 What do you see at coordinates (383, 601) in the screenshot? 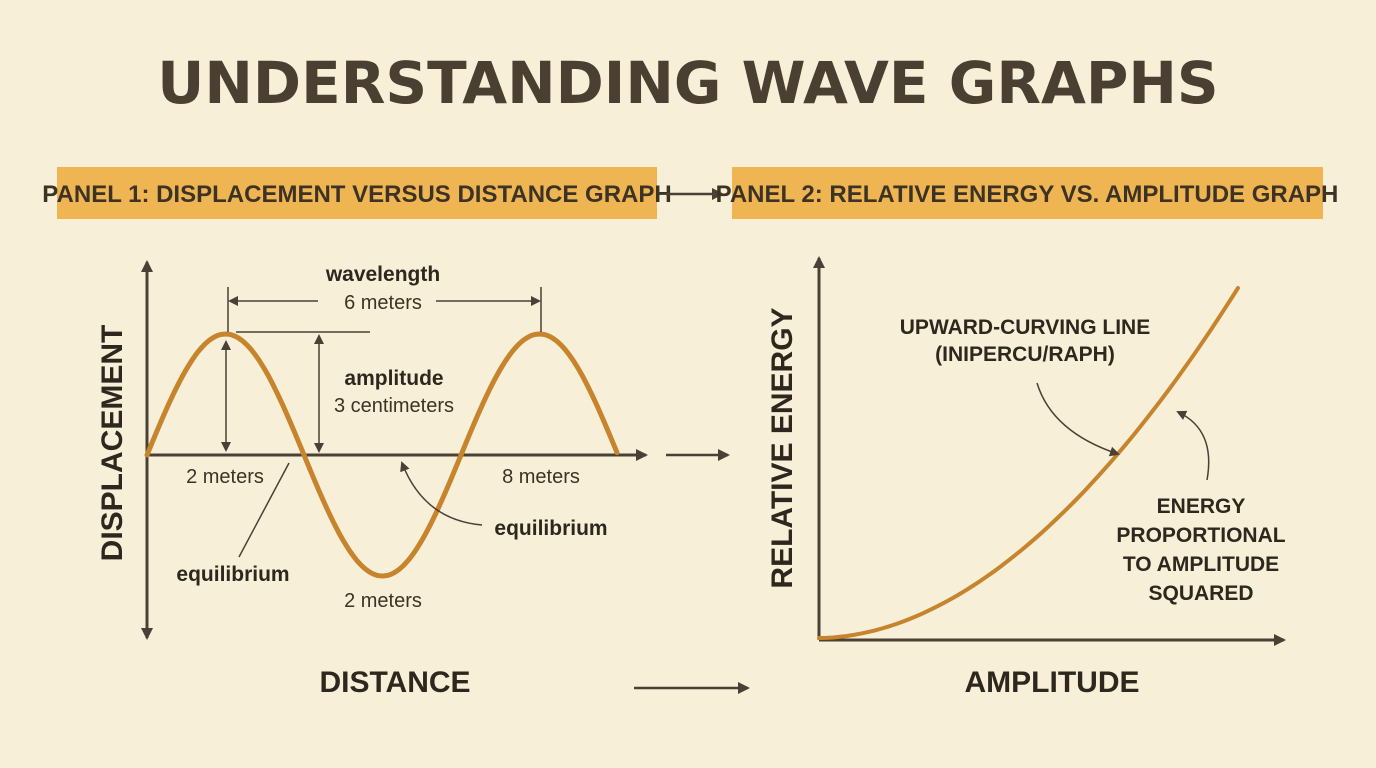
I see `trough-distance-label: 2 meters` at bounding box center [383, 601].